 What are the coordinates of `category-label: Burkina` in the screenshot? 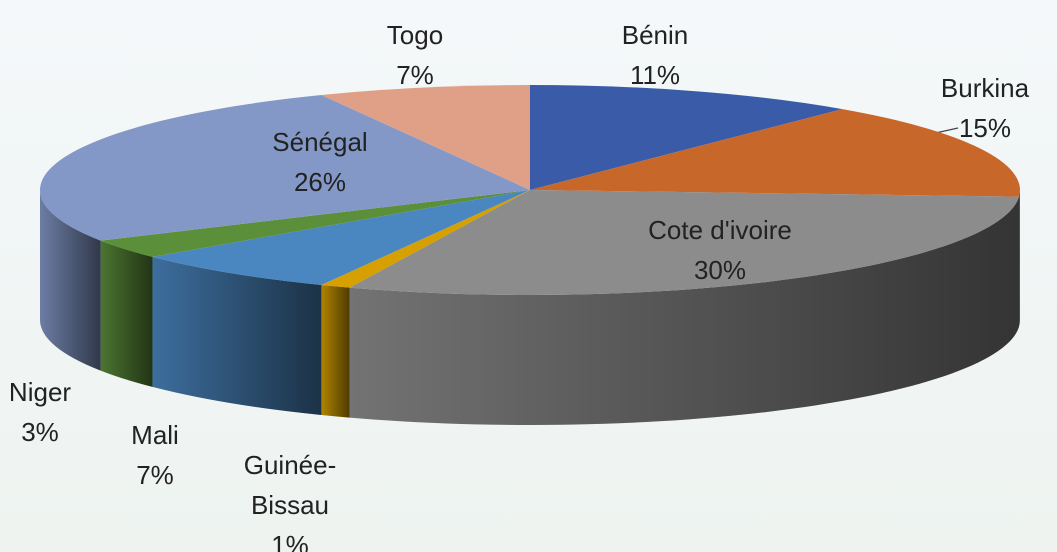 It's located at (985, 88).